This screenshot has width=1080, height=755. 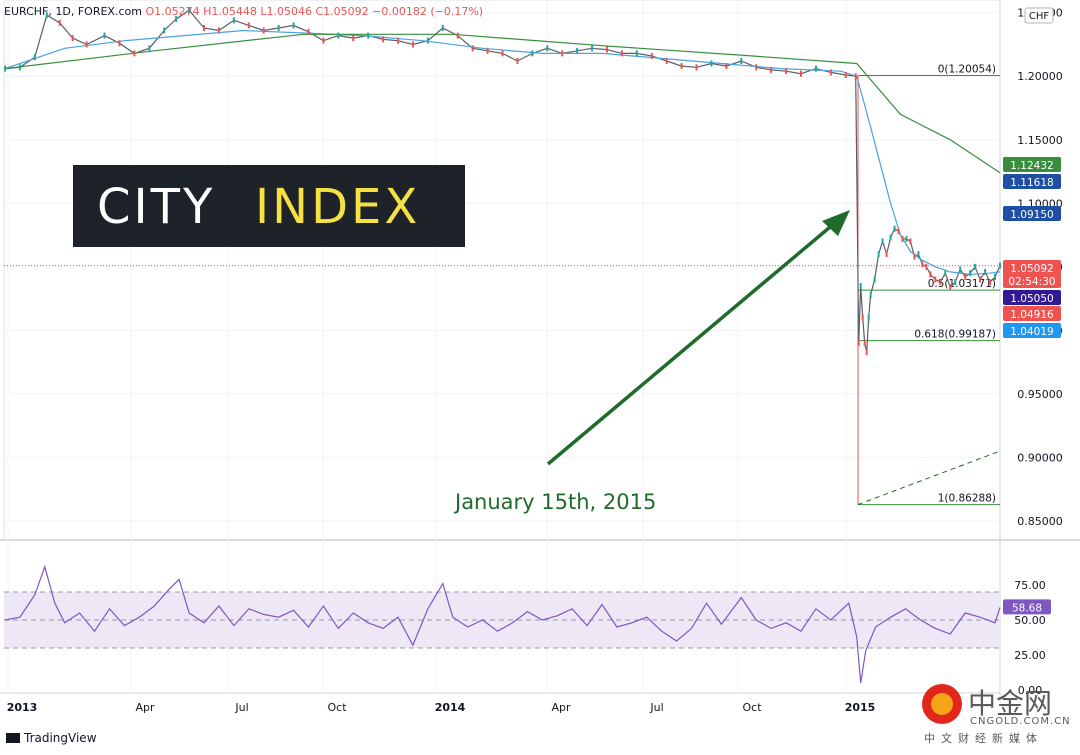 What do you see at coordinates (962, 284) in the screenshot?
I see `fib-level-label: 0.5(1.03171)` at bounding box center [962, 284].